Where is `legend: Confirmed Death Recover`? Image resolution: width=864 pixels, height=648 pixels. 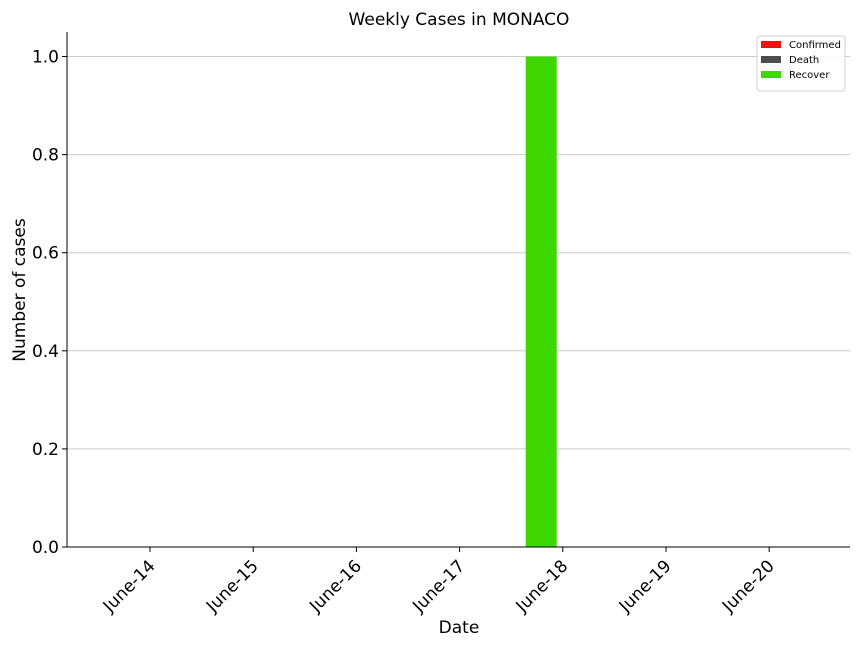 legend: Confirmed Death Recover is located at coordinates (801, 63).